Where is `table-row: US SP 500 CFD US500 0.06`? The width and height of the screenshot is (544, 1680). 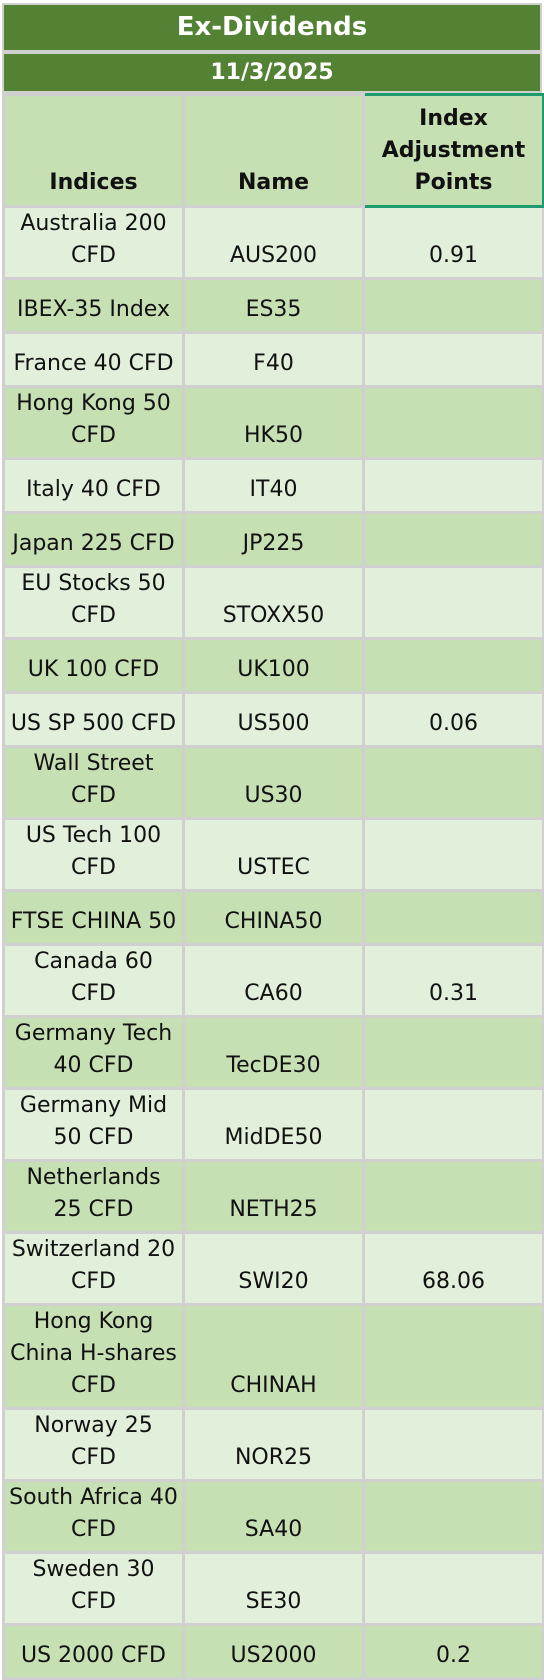 table-row: US SP 500 CFD US500 0.06 is located at coordinates (273, 719).